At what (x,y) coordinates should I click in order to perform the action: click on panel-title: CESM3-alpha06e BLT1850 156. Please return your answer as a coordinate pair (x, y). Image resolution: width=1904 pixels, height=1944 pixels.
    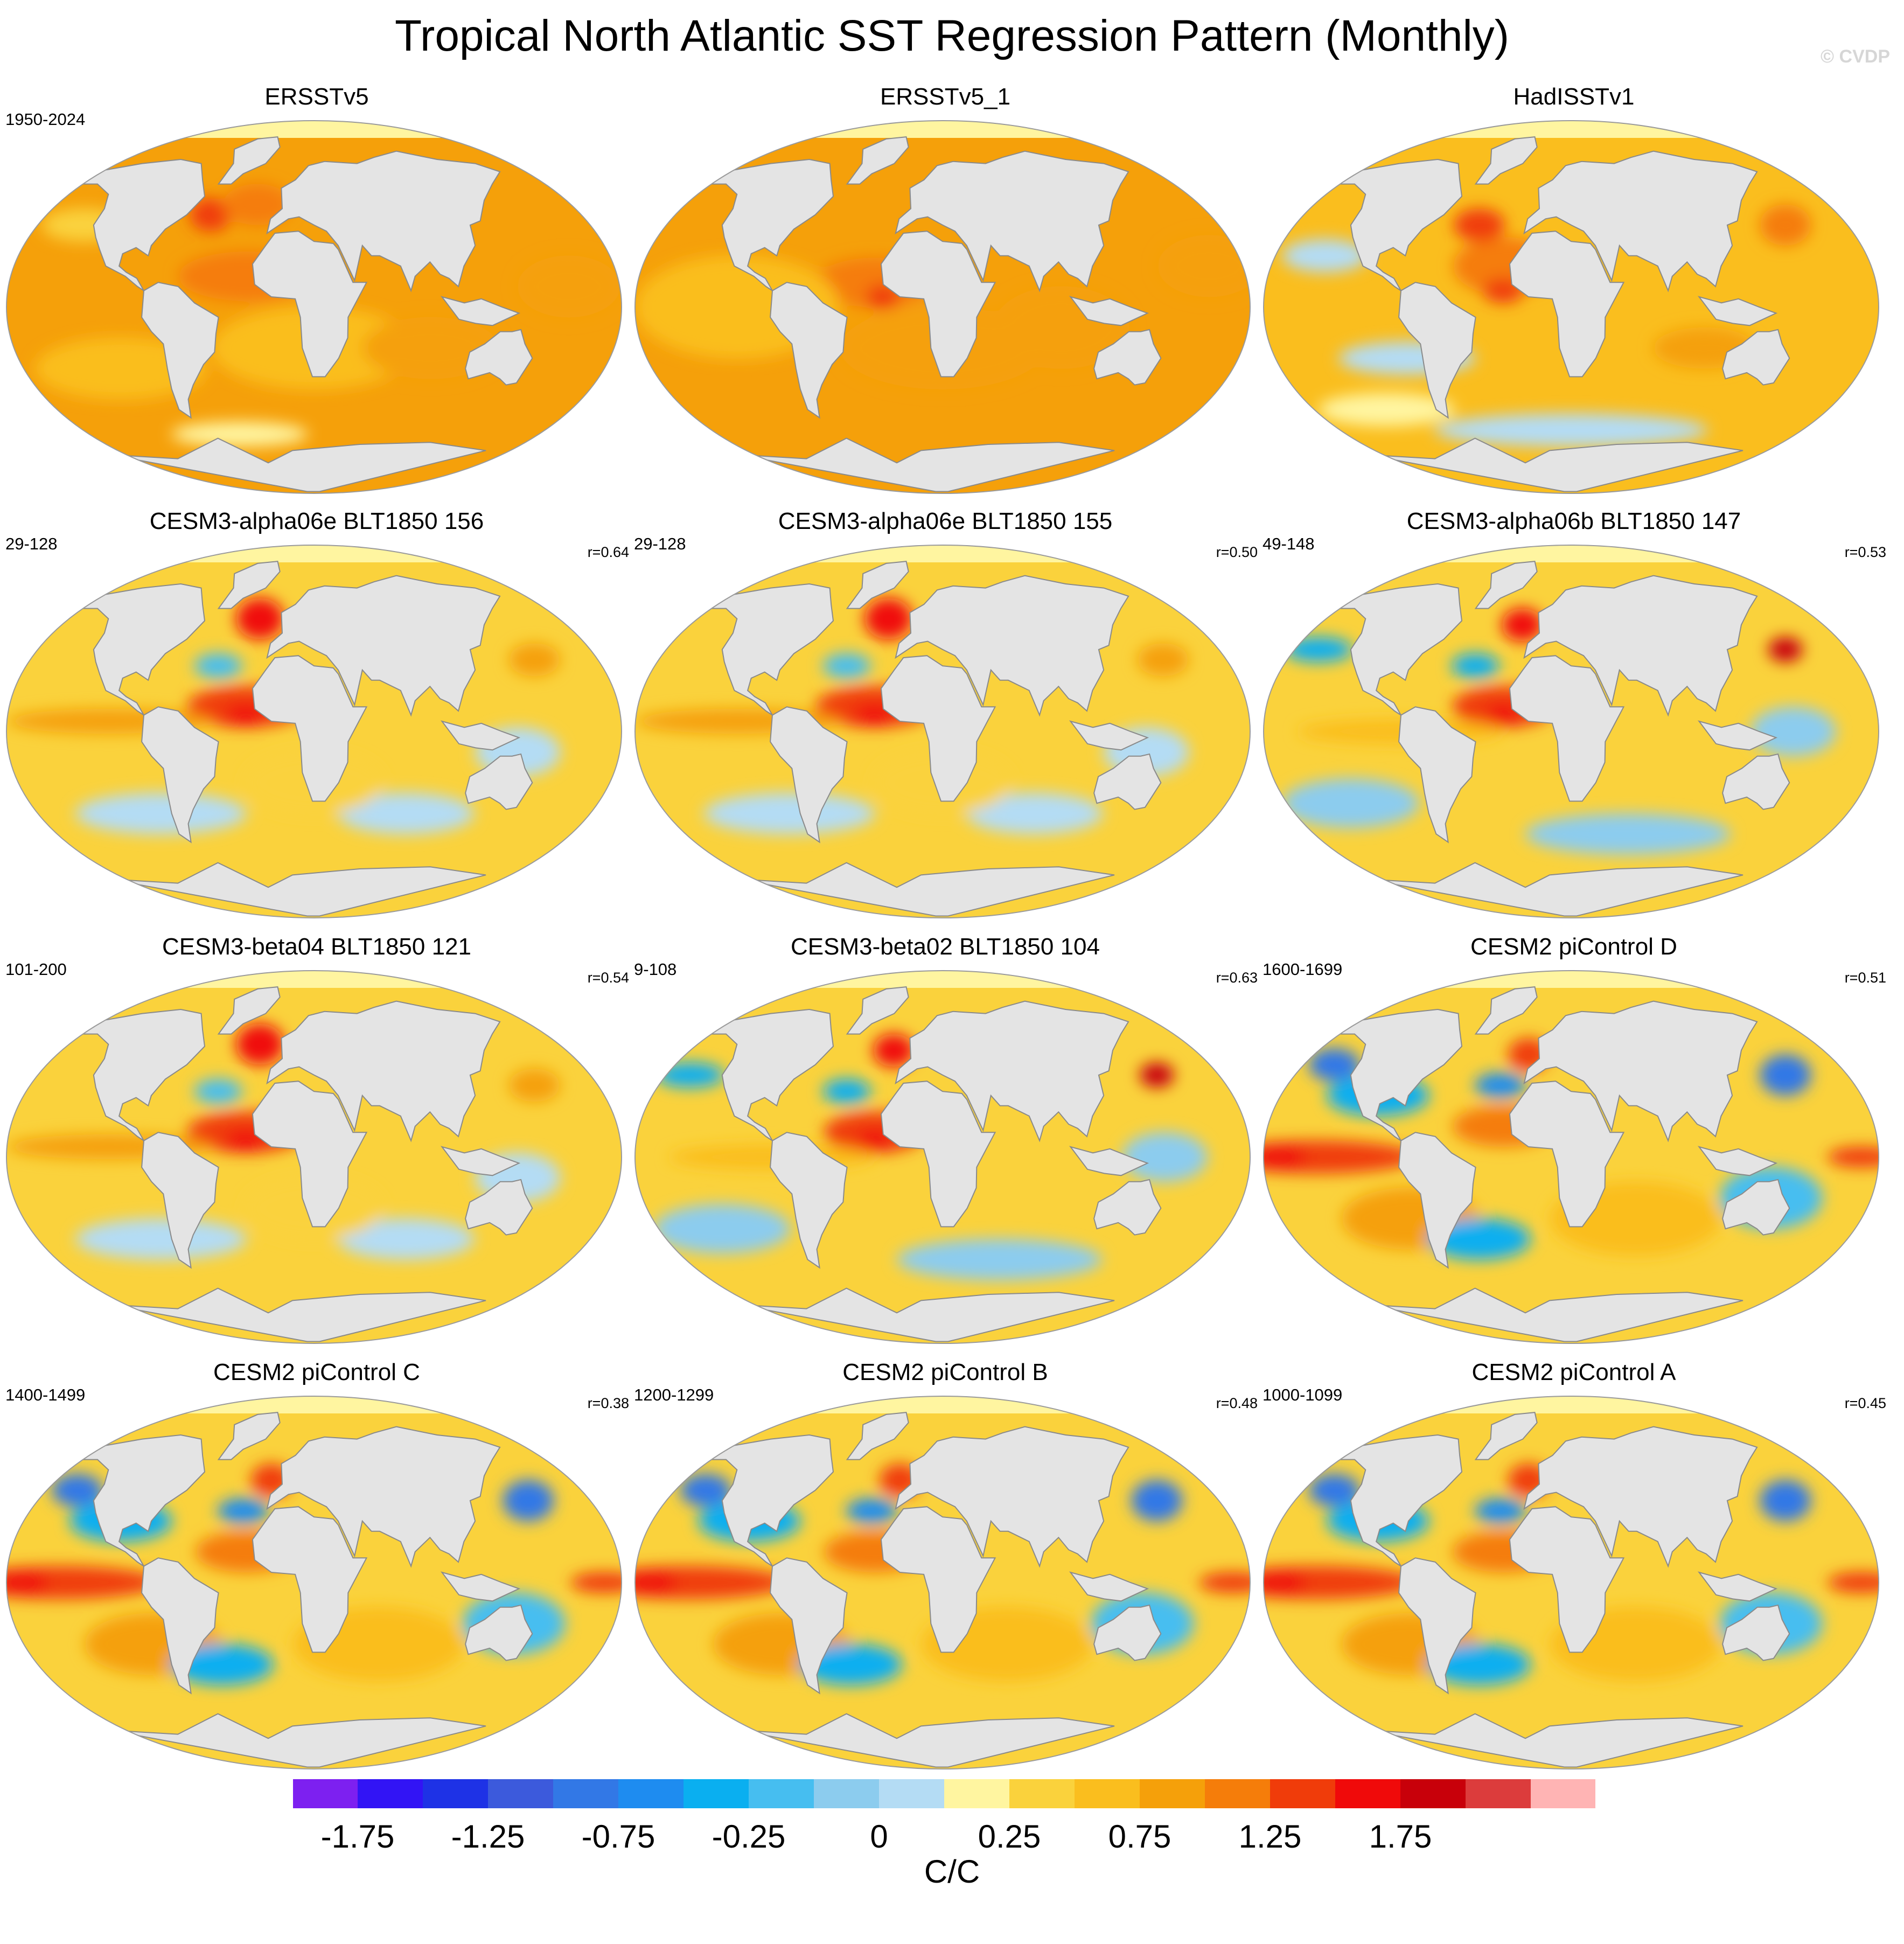
    Looking at the image, I should click on (317, 521).